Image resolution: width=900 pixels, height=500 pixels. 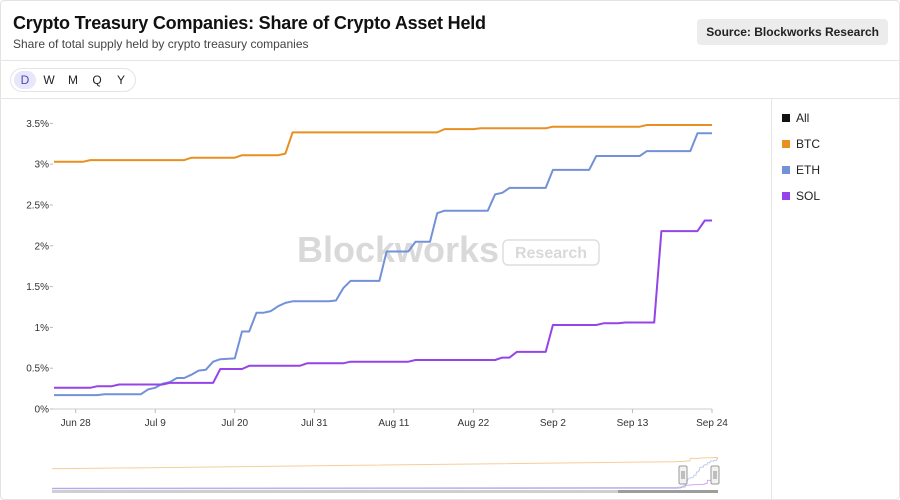 What do you see at coordinates (398, 249) in the screenshot?
I see `watermark-brand: Blockworks` at bounding box center [398, 249].